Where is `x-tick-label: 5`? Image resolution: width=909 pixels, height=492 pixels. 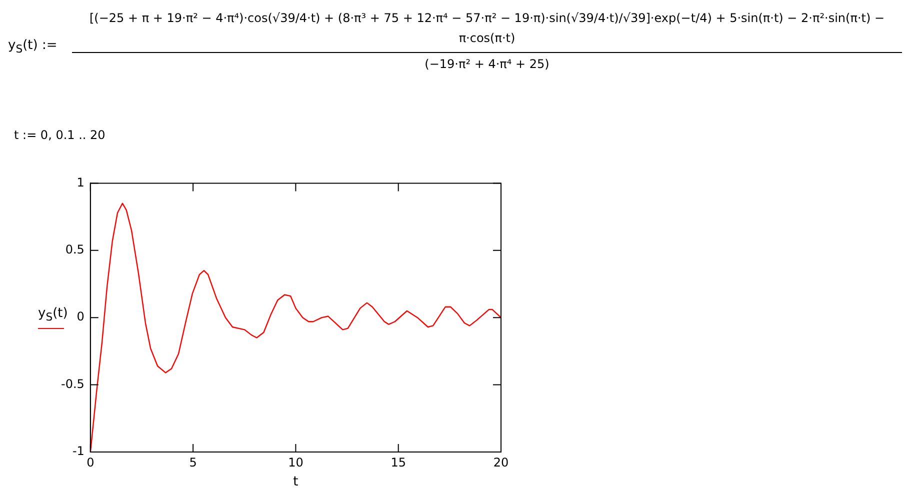
x-tick-label: 5 is located at coordinates (193, 462).